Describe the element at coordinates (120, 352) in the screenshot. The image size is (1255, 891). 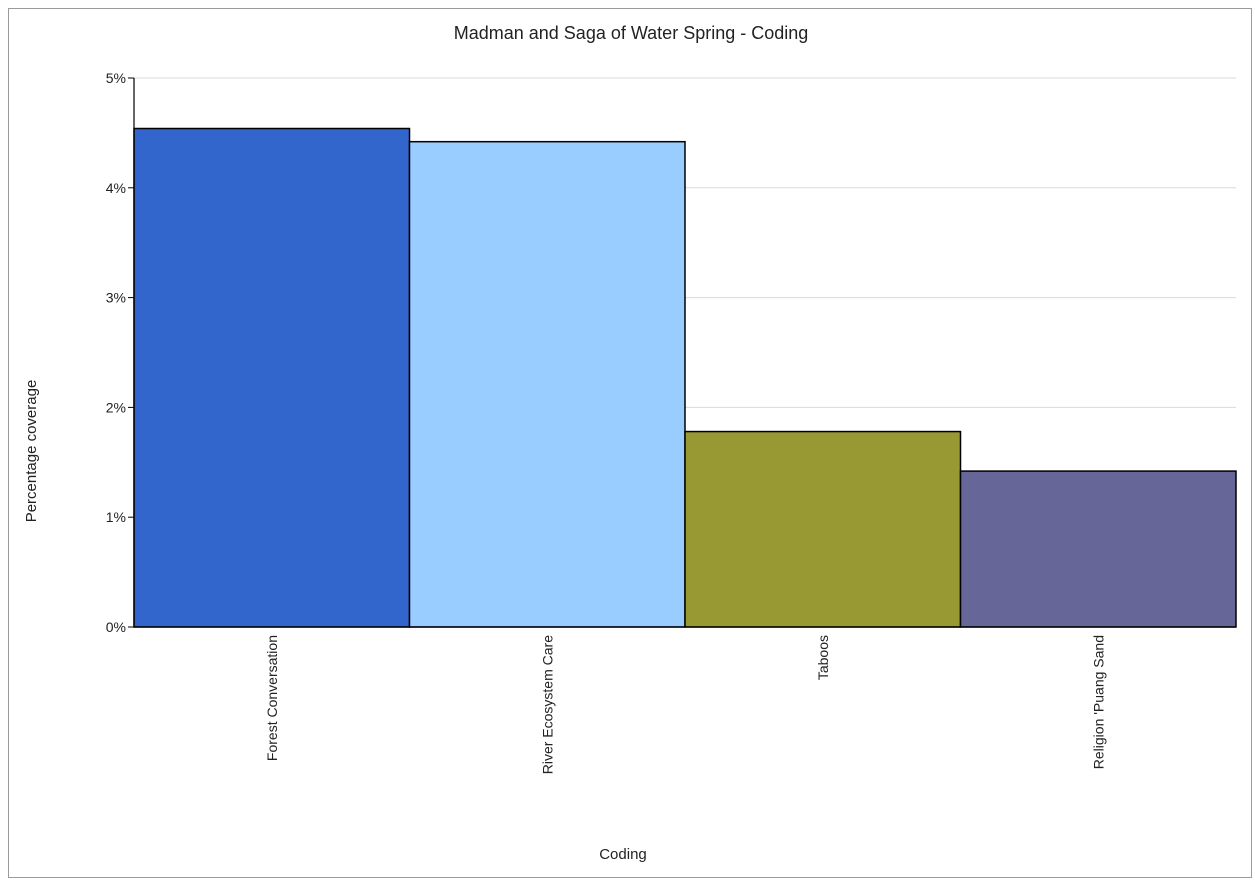
I see `y-ticks: 0% 1% 2% 3% 4% 5%` at that location.